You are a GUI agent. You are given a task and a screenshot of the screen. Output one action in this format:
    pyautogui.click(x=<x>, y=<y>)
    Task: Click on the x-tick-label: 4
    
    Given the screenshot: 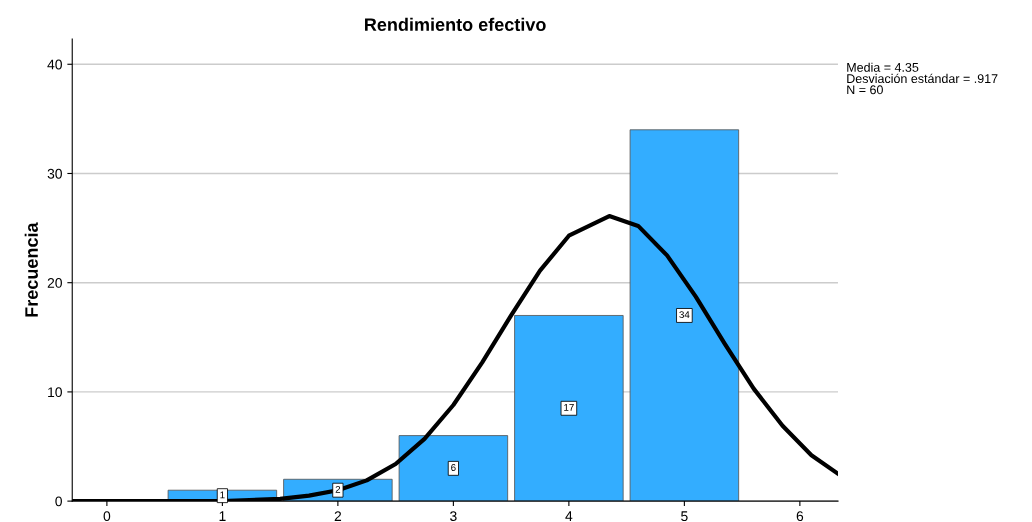 What is the action you would take?
    pyautogui.click(x=569, y=516)
    